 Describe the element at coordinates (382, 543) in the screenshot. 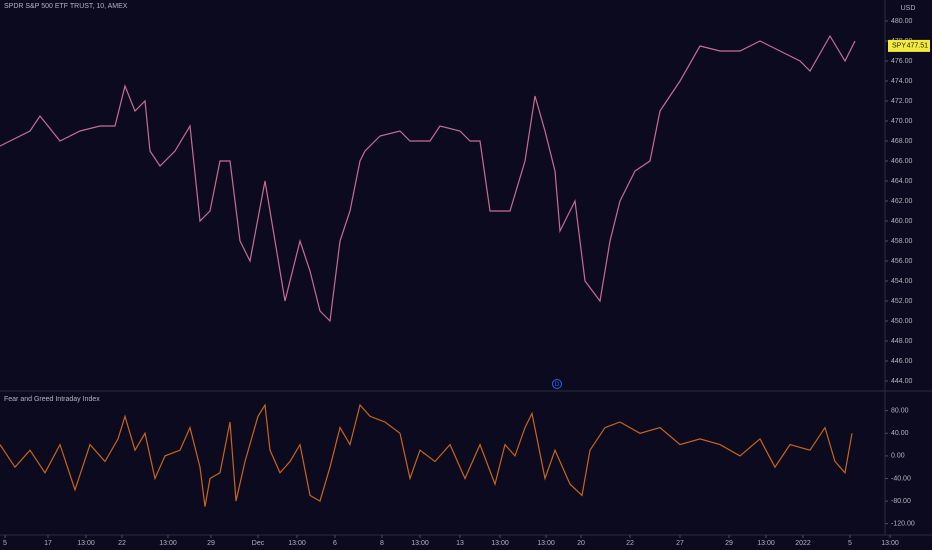

I see `x-tick-label: 8` at that location.